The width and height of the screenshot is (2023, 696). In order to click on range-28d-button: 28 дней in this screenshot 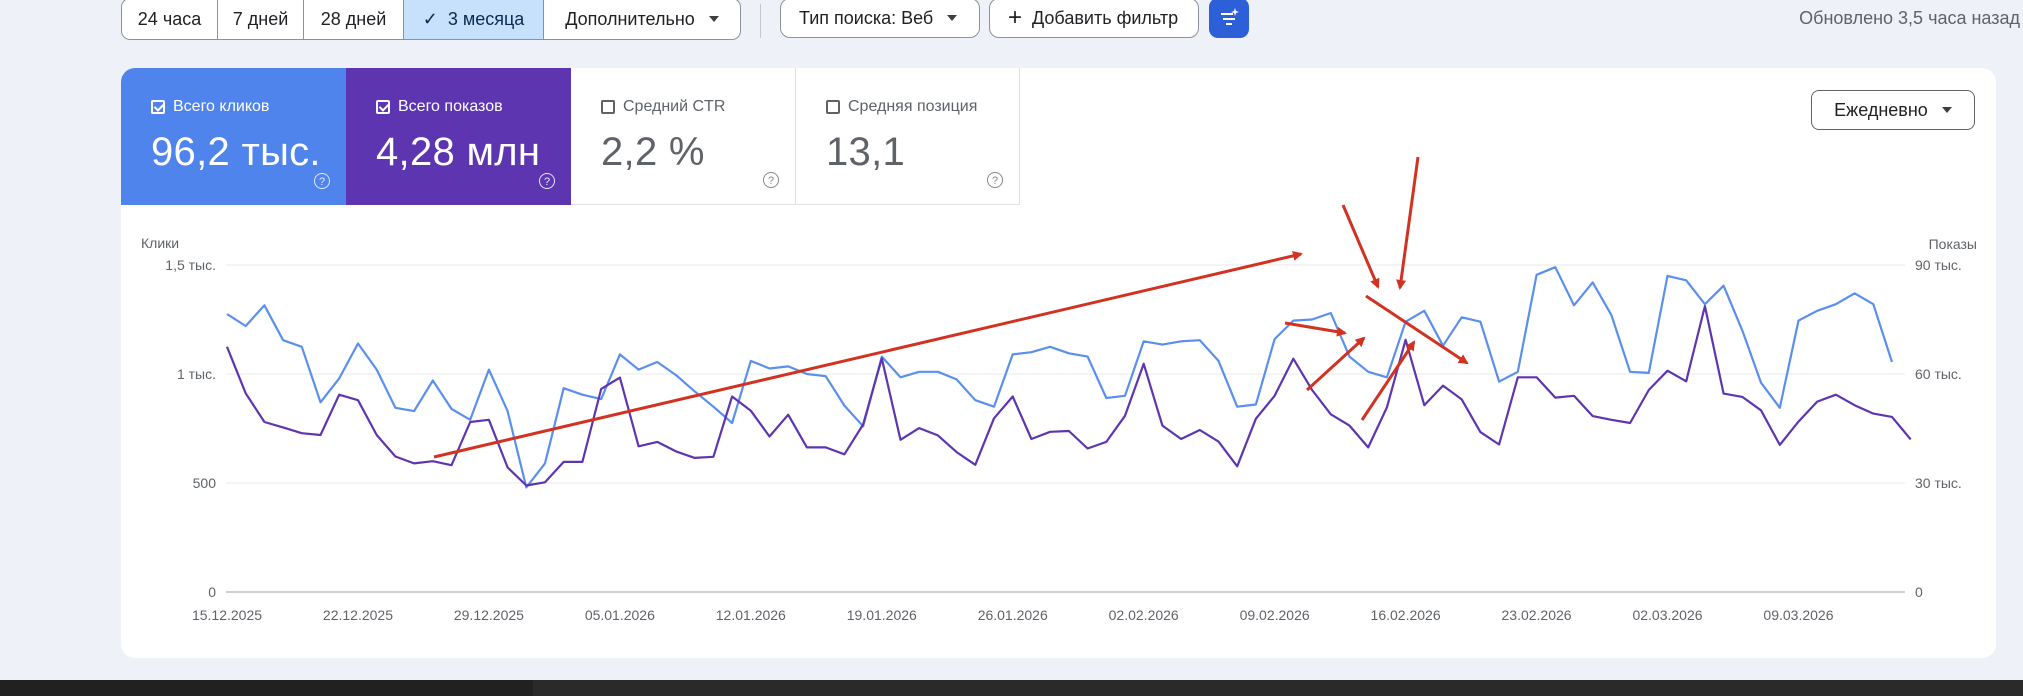, I will do `click(354, 19)`.